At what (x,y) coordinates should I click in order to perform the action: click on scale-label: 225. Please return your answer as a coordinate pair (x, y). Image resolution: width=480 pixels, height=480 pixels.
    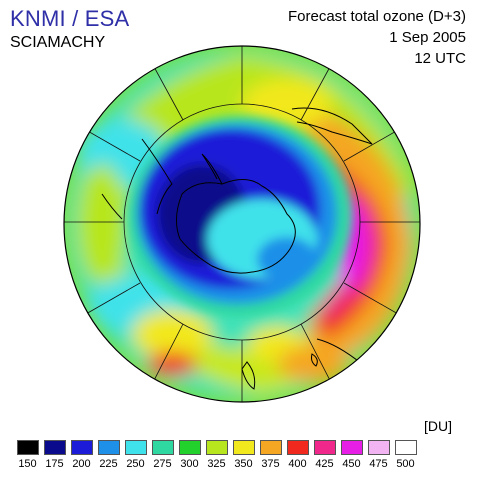
    Looking at the image, I should click on (108, 464).